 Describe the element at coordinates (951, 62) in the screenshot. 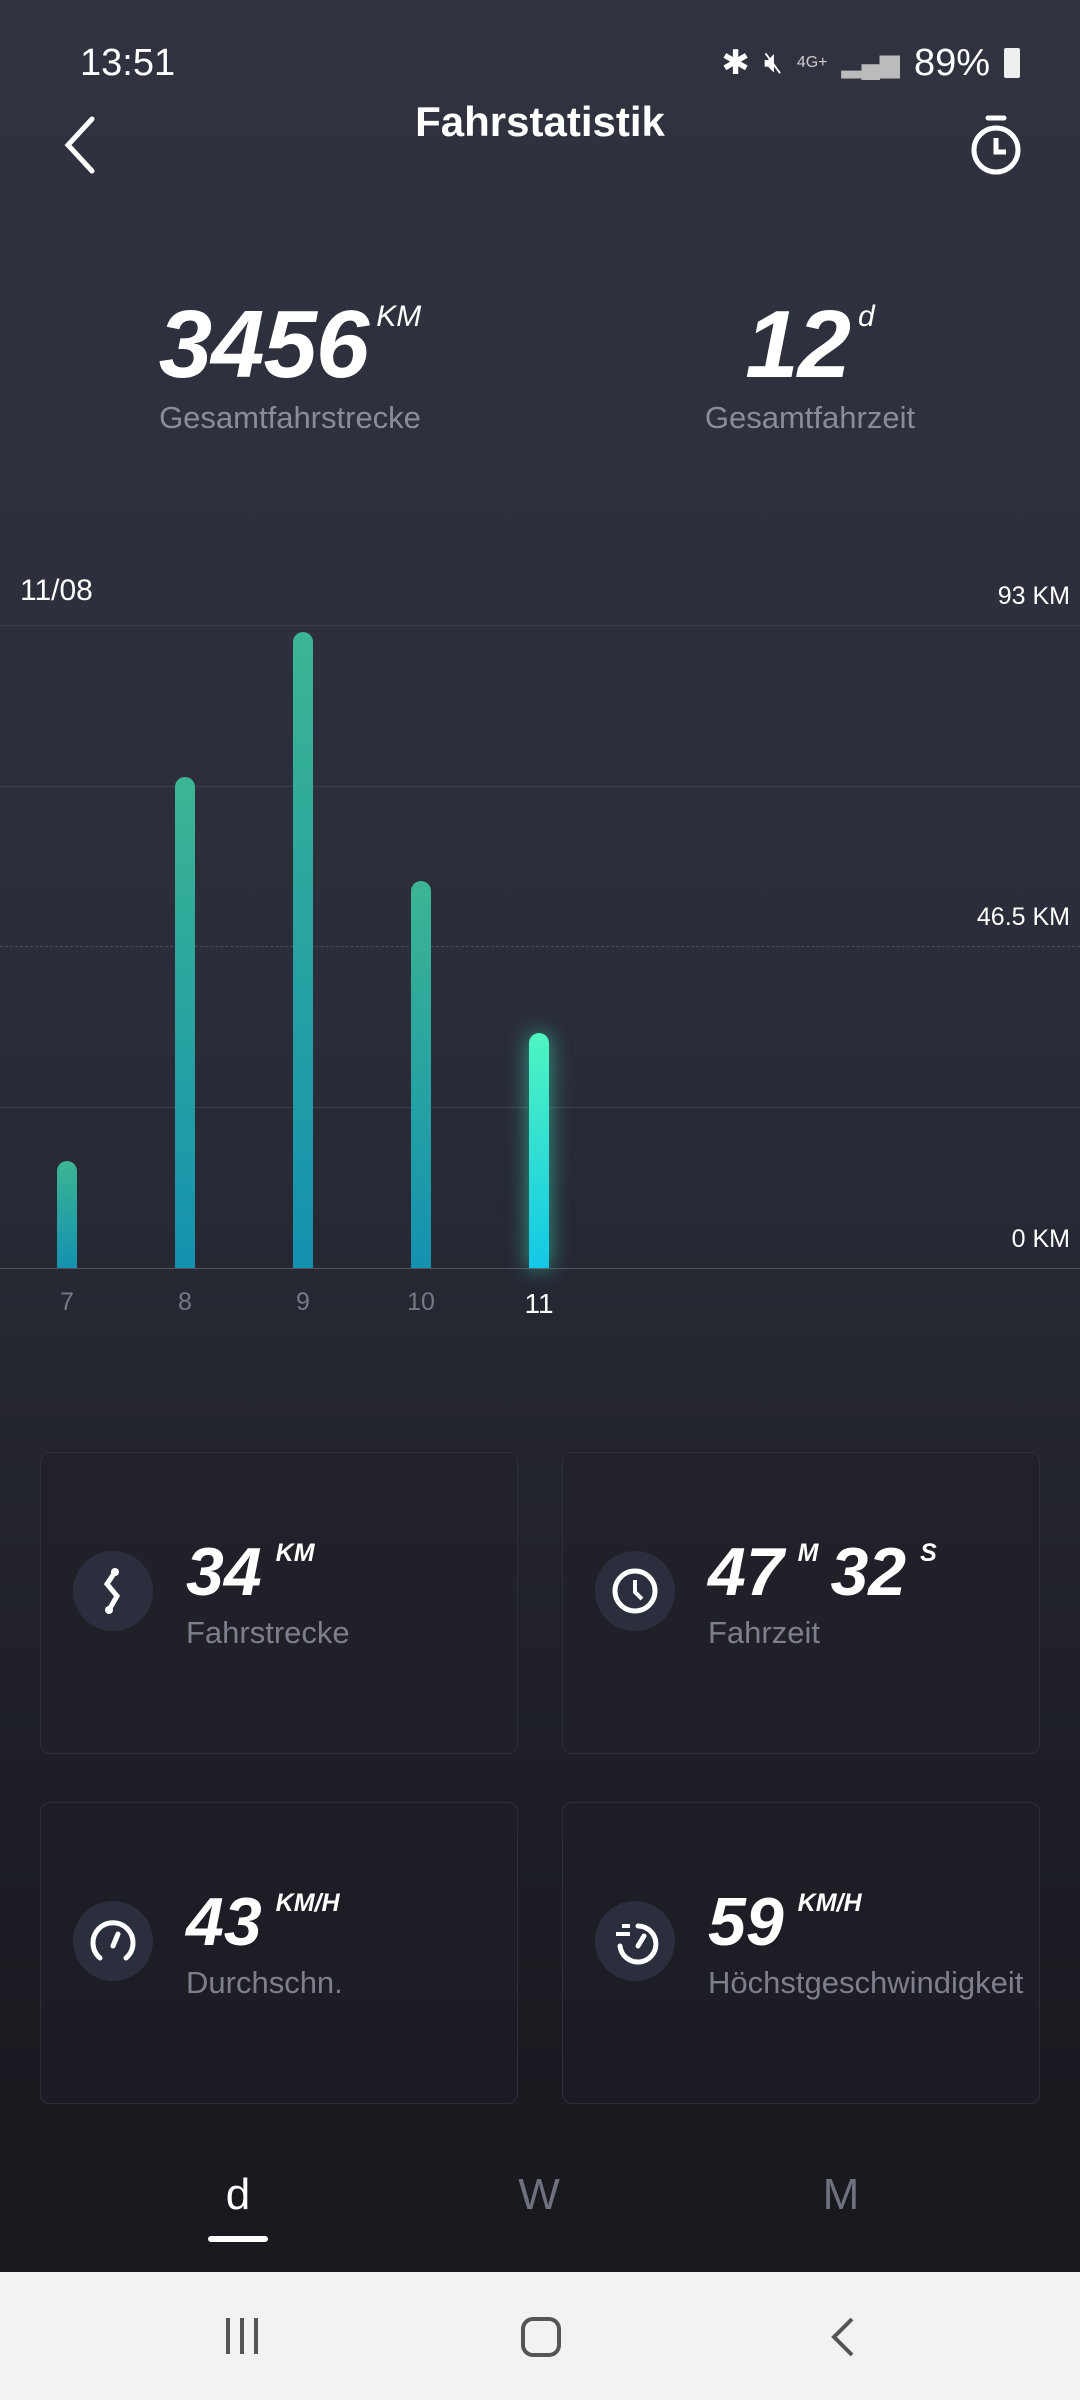

I see `battery-percent: 89%` at that location.